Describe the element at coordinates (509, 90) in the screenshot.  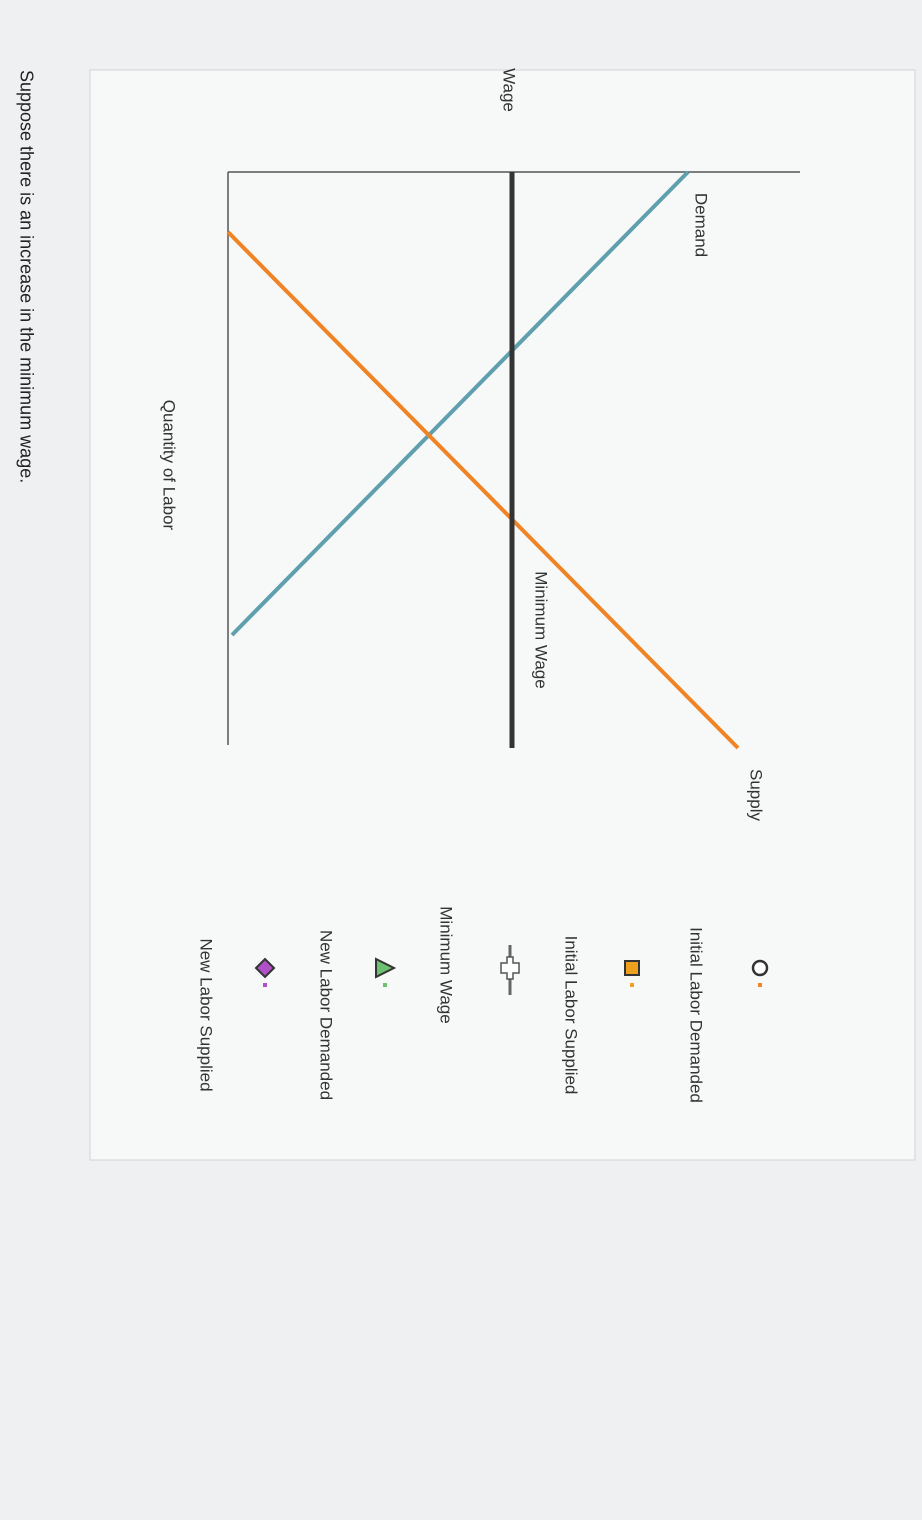
I see `y-axis-label: Wage` at that location.